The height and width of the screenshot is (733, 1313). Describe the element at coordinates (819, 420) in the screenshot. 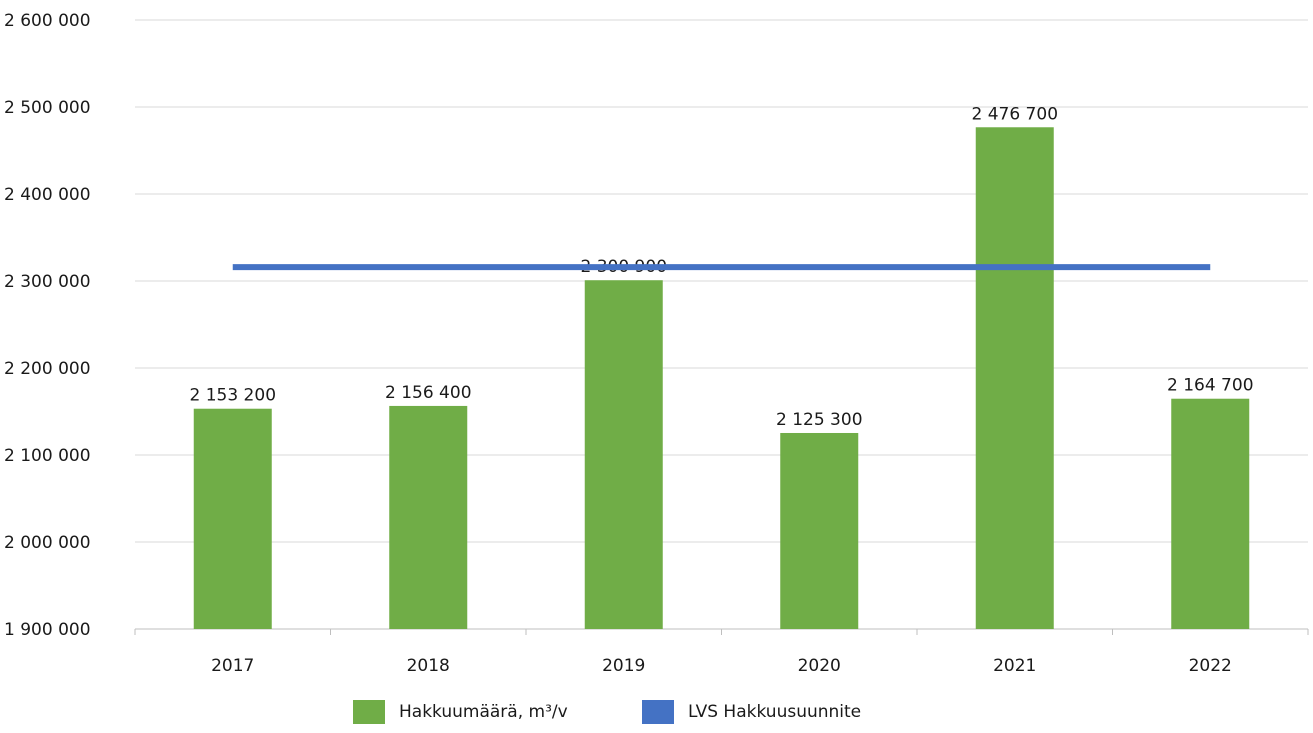

I see `bar-data-label: 2 125 300` at that location.